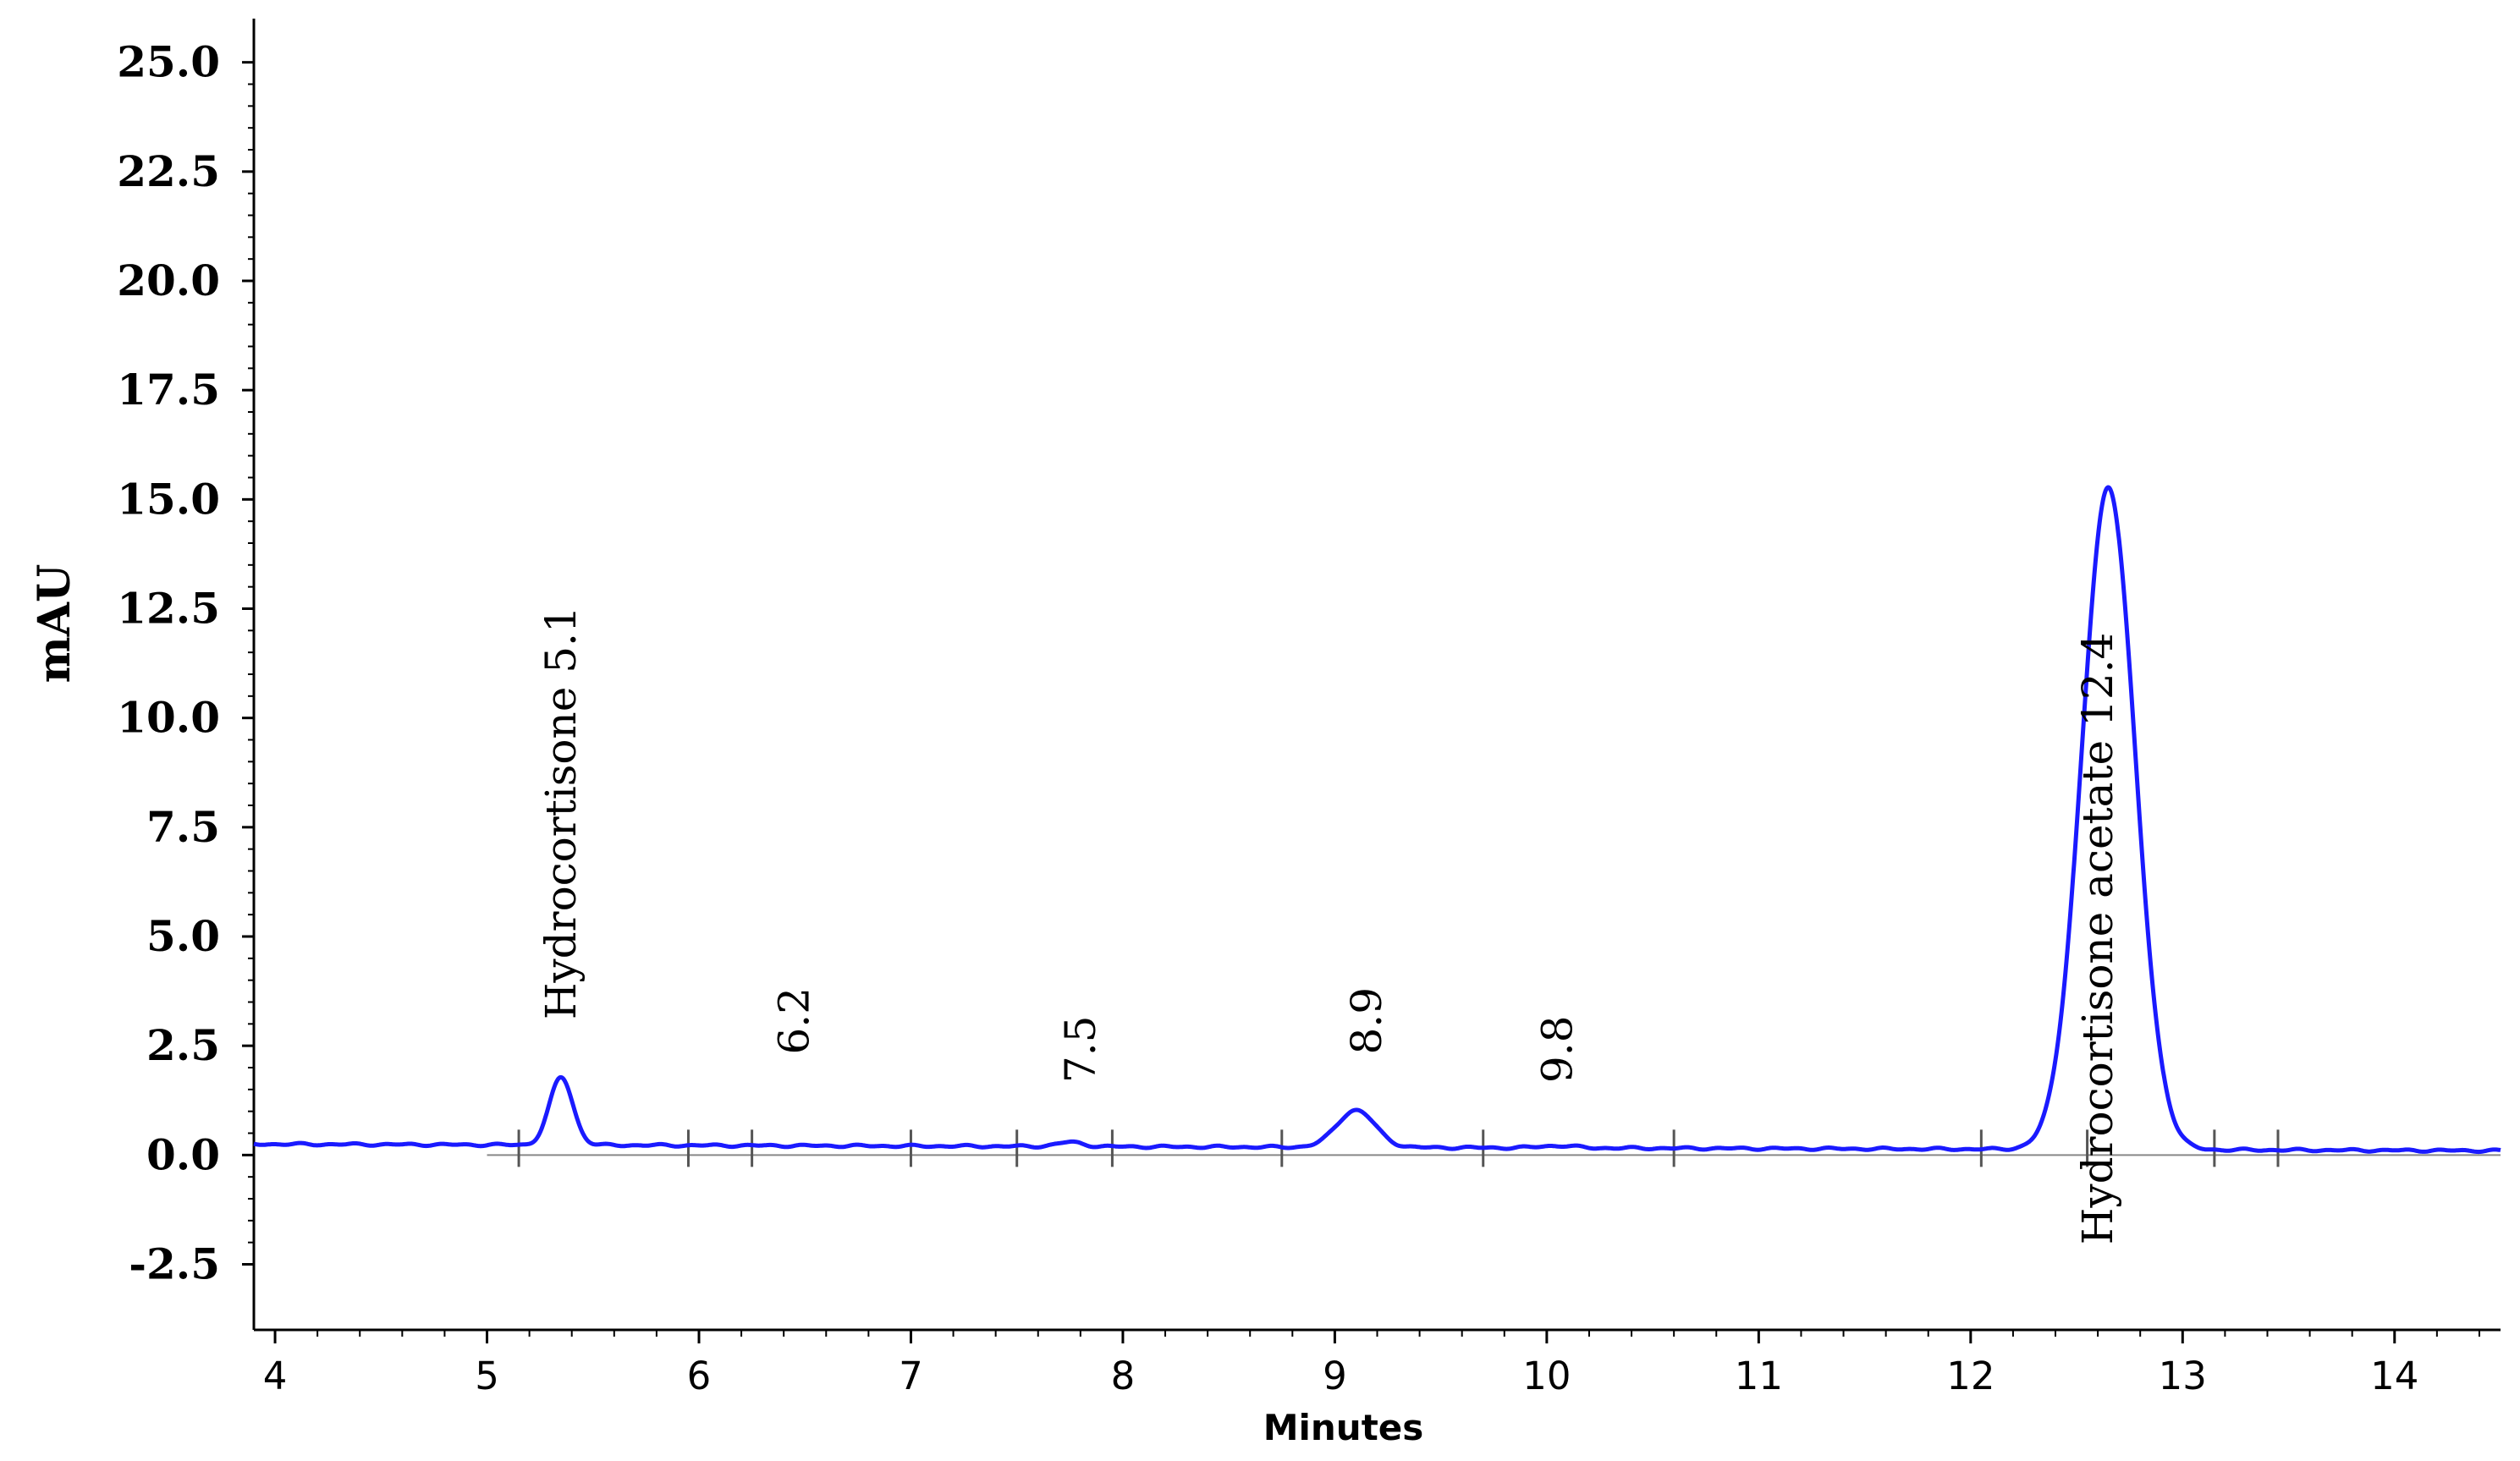 The image size is (2520, 1461). What do you see at coordinates (183, 827) in the screenshot?
I see `y-tick-label: 7.5` at bounding box center [183, 827].